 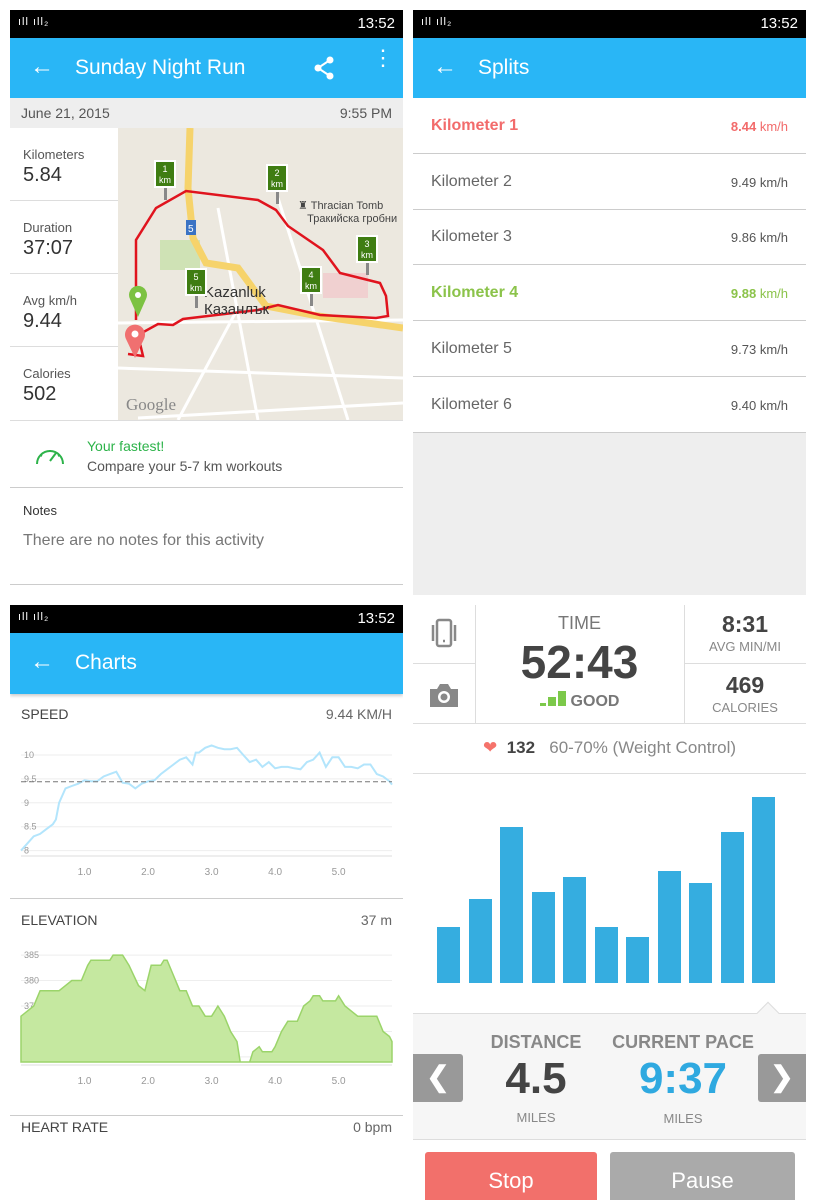 I want to click on split-speed: 8.44 km/h, so click(x=759, y=126).